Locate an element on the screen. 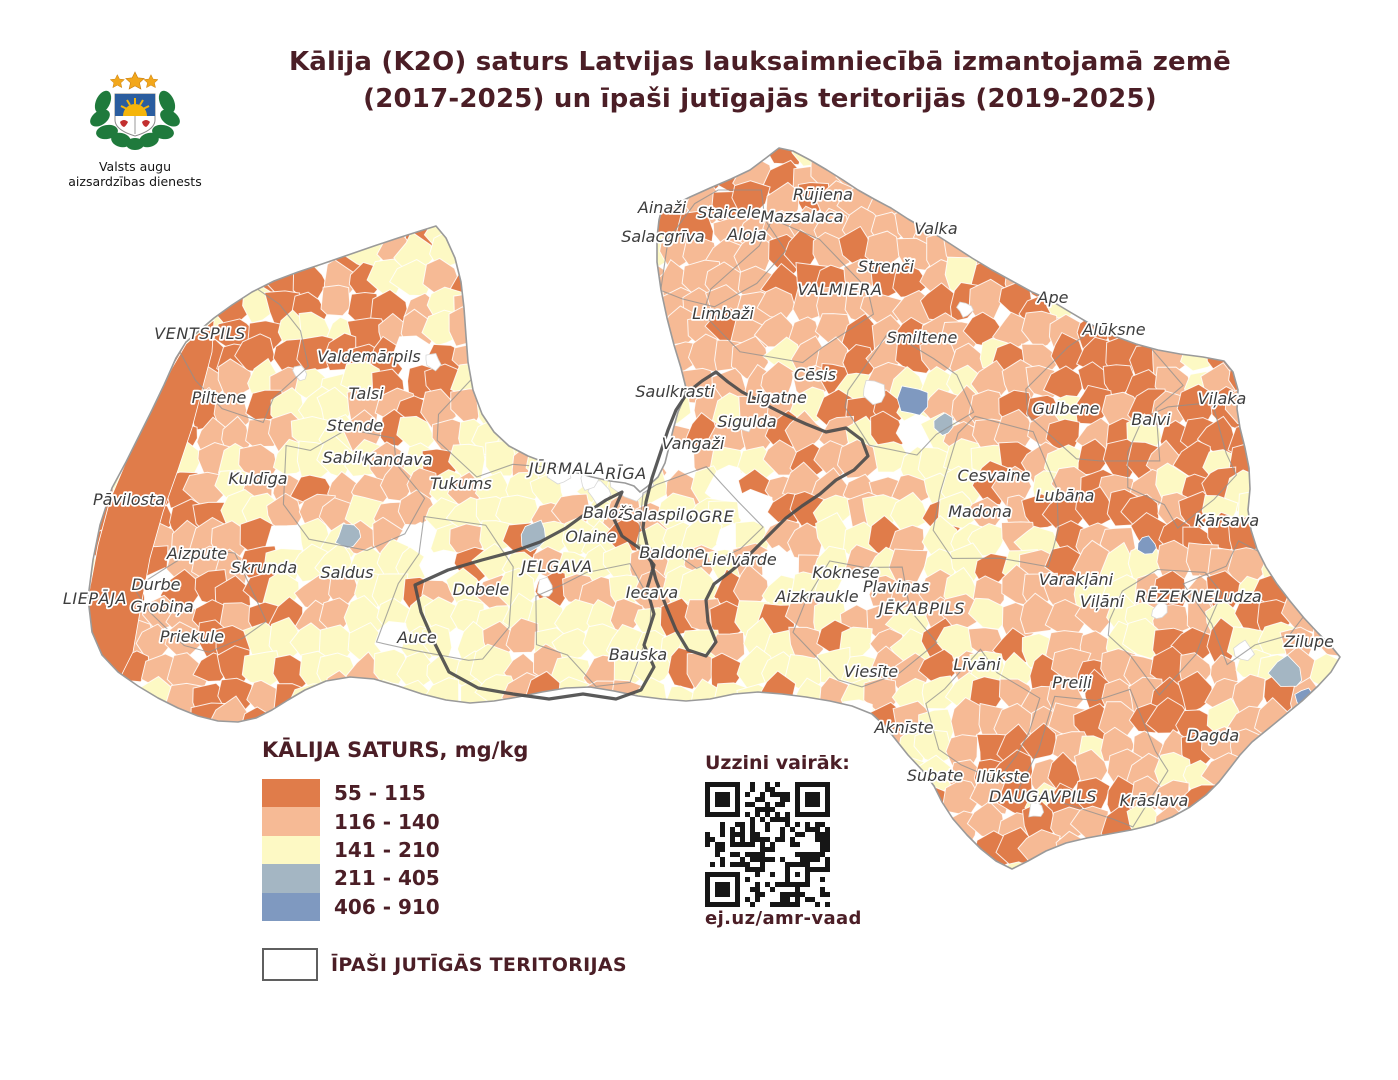 This screenshot has width=1398, height=1080. map-label: VENTSPILS is located at coordinates (200, 333).